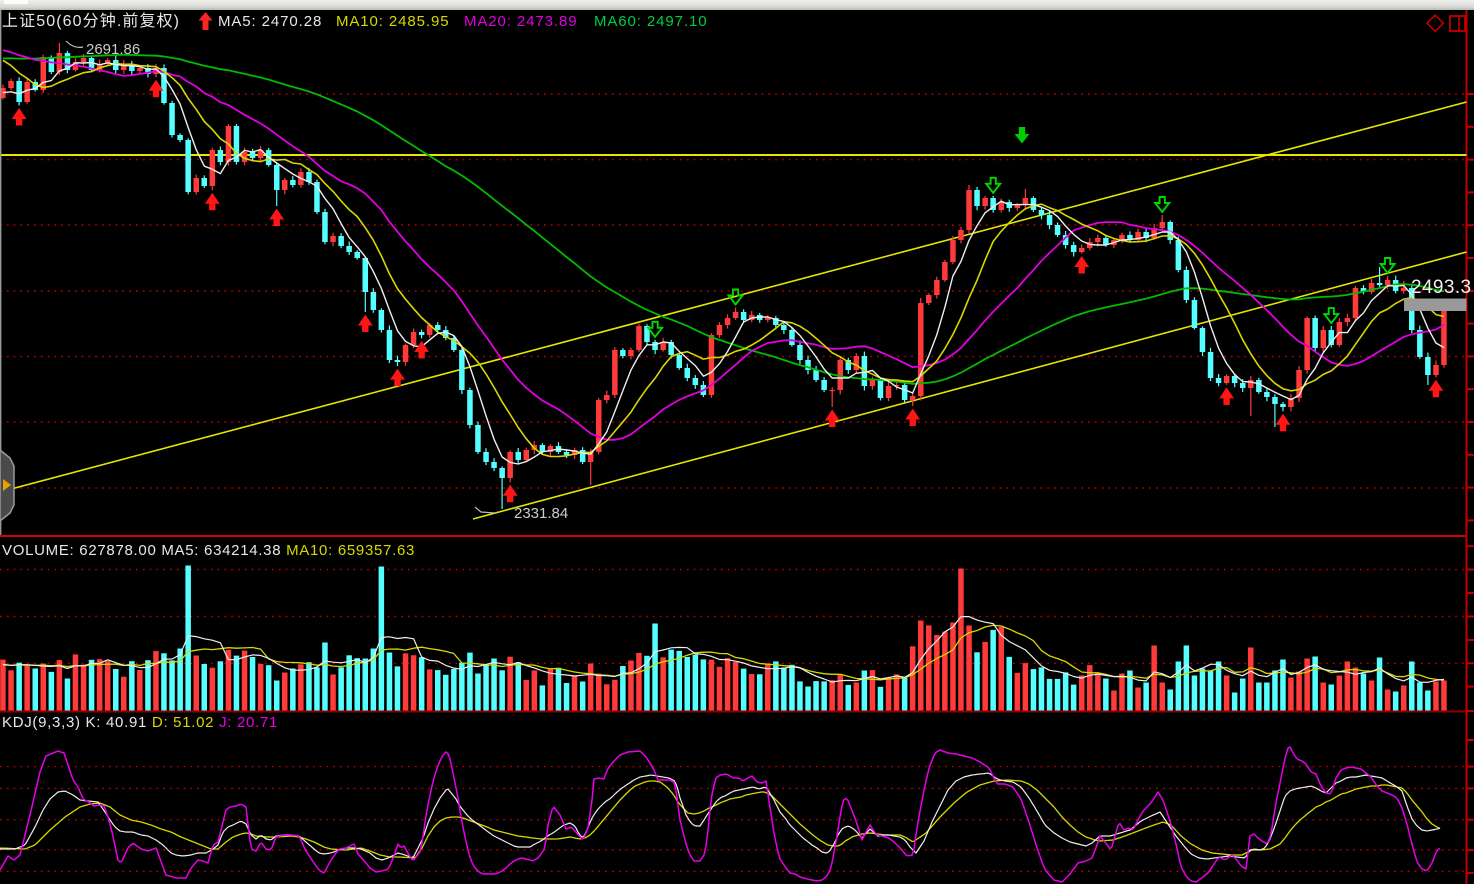 This screenshot has height=884, width=1474. Describe the element at coordinates (113, 49) in the screenshot. I see `svg-text: 2691.86` at that location.